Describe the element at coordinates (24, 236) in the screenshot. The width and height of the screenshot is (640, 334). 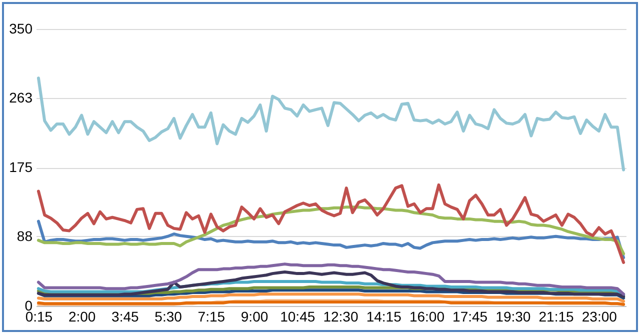
I see `y-tick-label: 88` at that location.